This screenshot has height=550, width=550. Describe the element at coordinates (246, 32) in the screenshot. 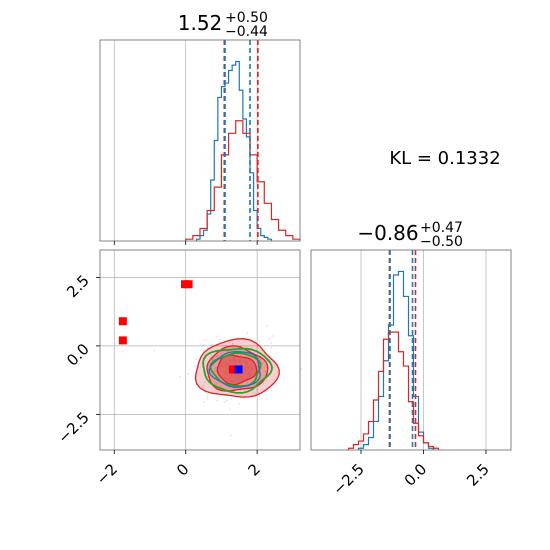

I see `title-sub-param1: −0.44` at that location.